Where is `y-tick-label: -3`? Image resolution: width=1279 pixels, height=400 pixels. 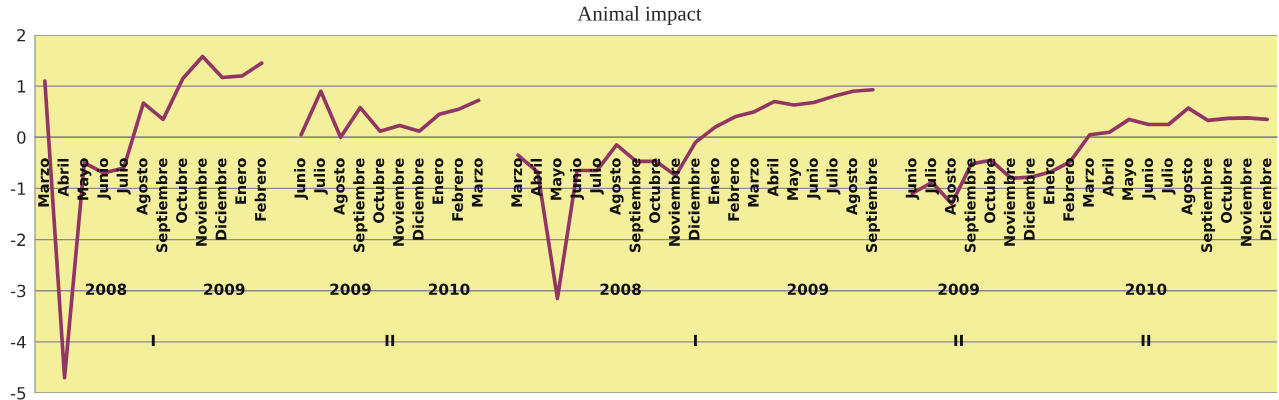
y-tick-label: -3 is located at coordinates (18, 291).